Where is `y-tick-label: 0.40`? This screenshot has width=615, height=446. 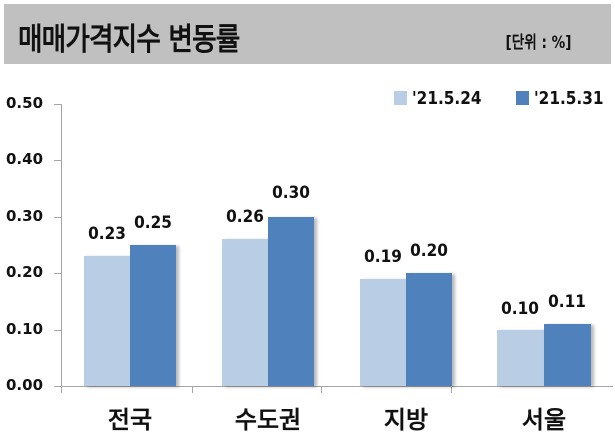 y-tick-label: 0.40 is located at coordinates (25, 159).